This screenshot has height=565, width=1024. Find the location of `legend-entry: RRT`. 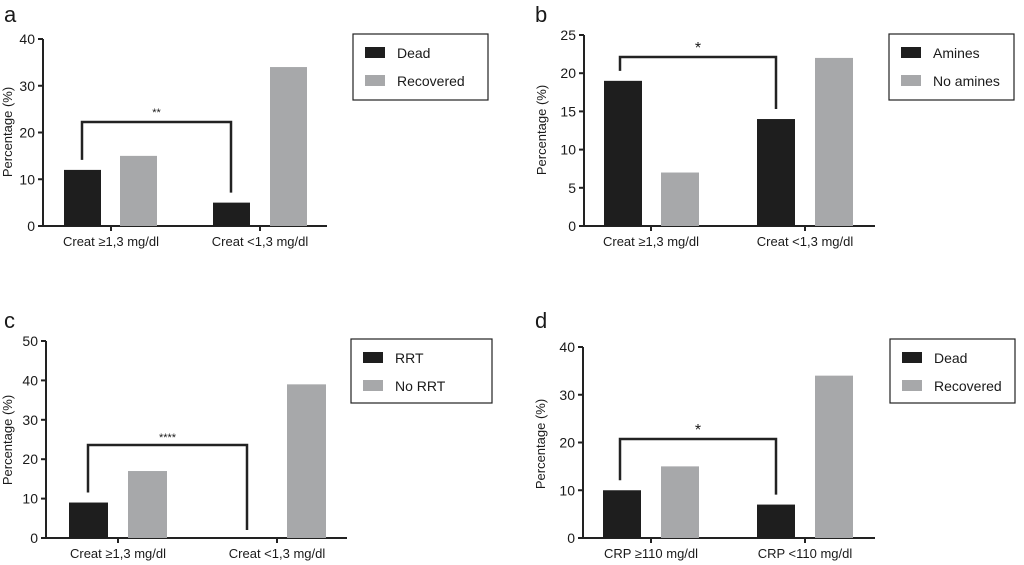

legend-entry: RRT is located at coordinates (409, 358).